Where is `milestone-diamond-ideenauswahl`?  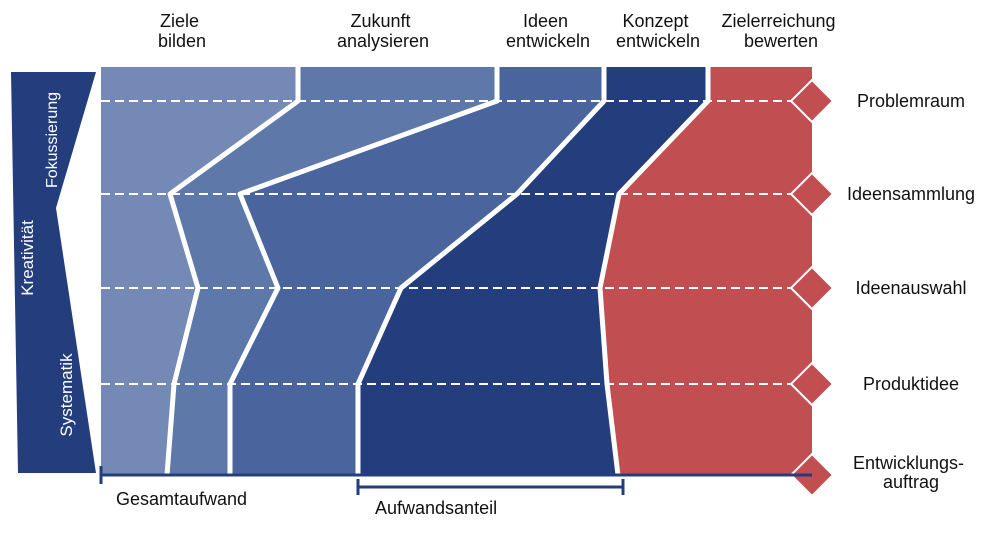
milestone-diamond-ideenauswahl is located at coordinates (812, 288).